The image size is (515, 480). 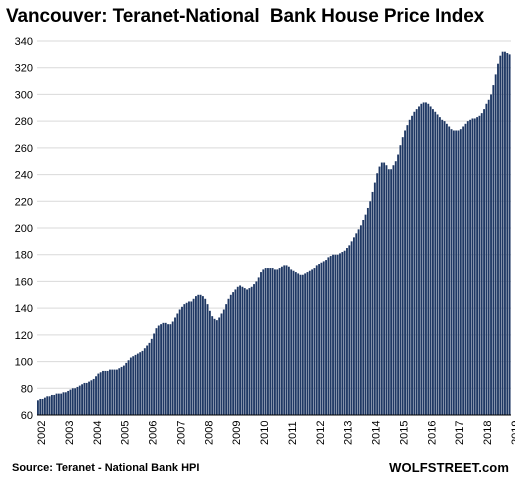 What do you see at coordinates (237, 433) in the screenshot?
I see `x-tick-label: 2009` at bounding box center [237, 433].